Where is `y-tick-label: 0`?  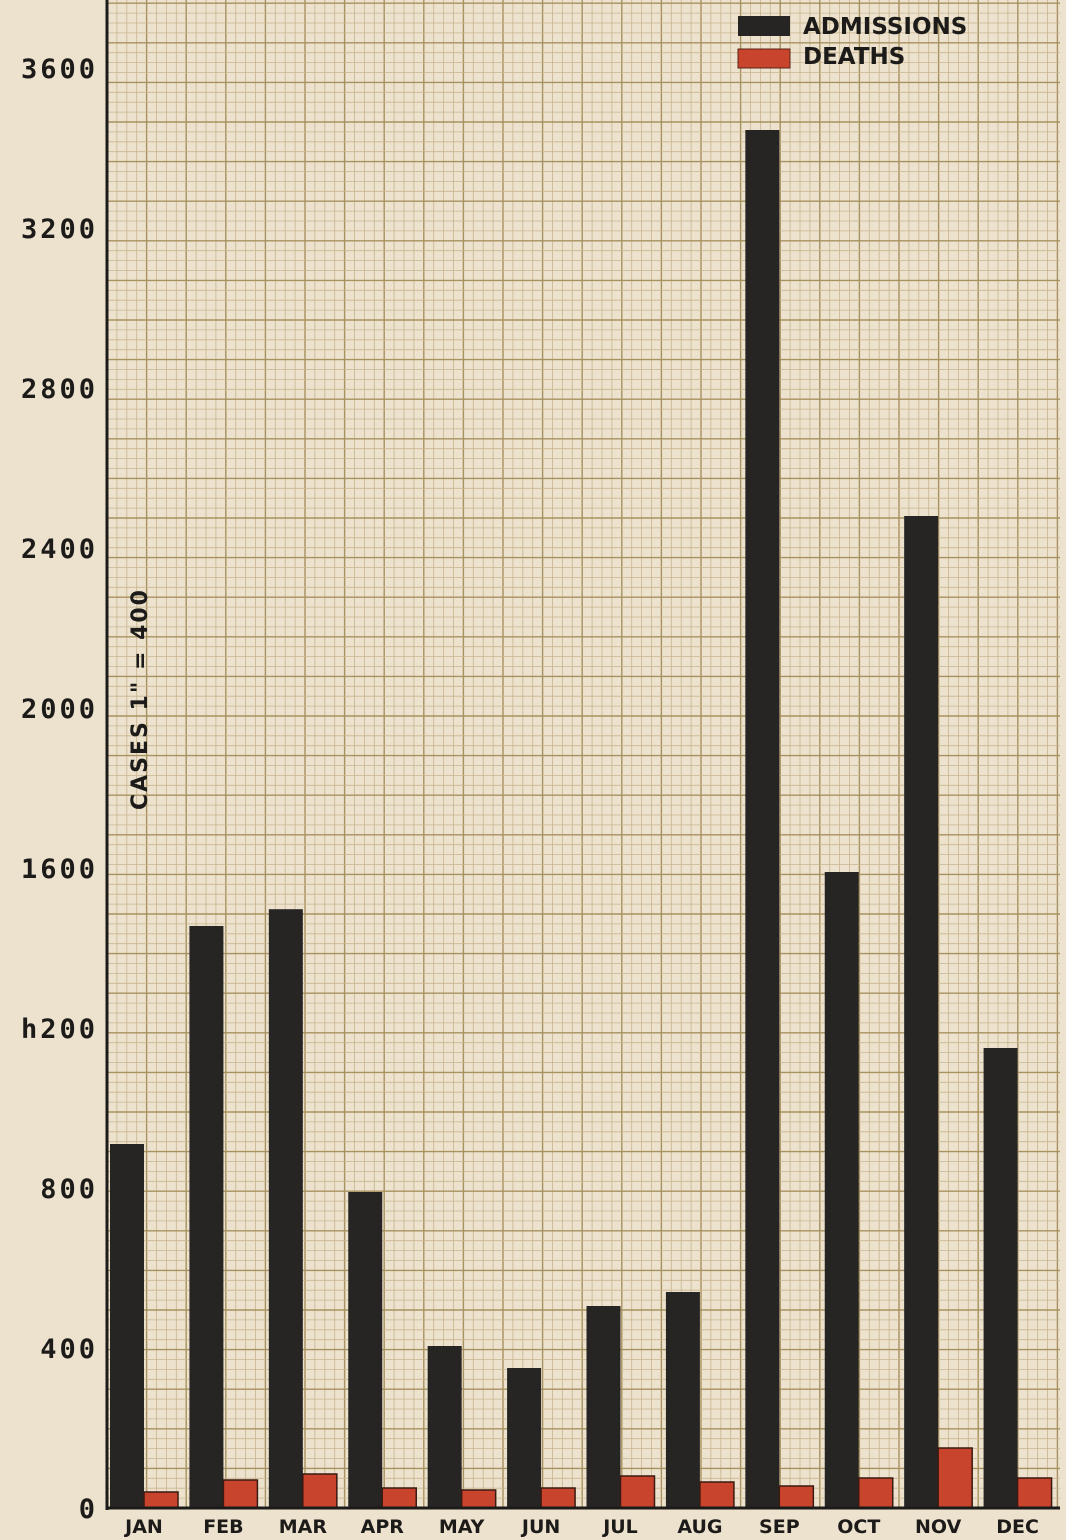
y-tick-label: 0 is located at coordinates (88, 1509).